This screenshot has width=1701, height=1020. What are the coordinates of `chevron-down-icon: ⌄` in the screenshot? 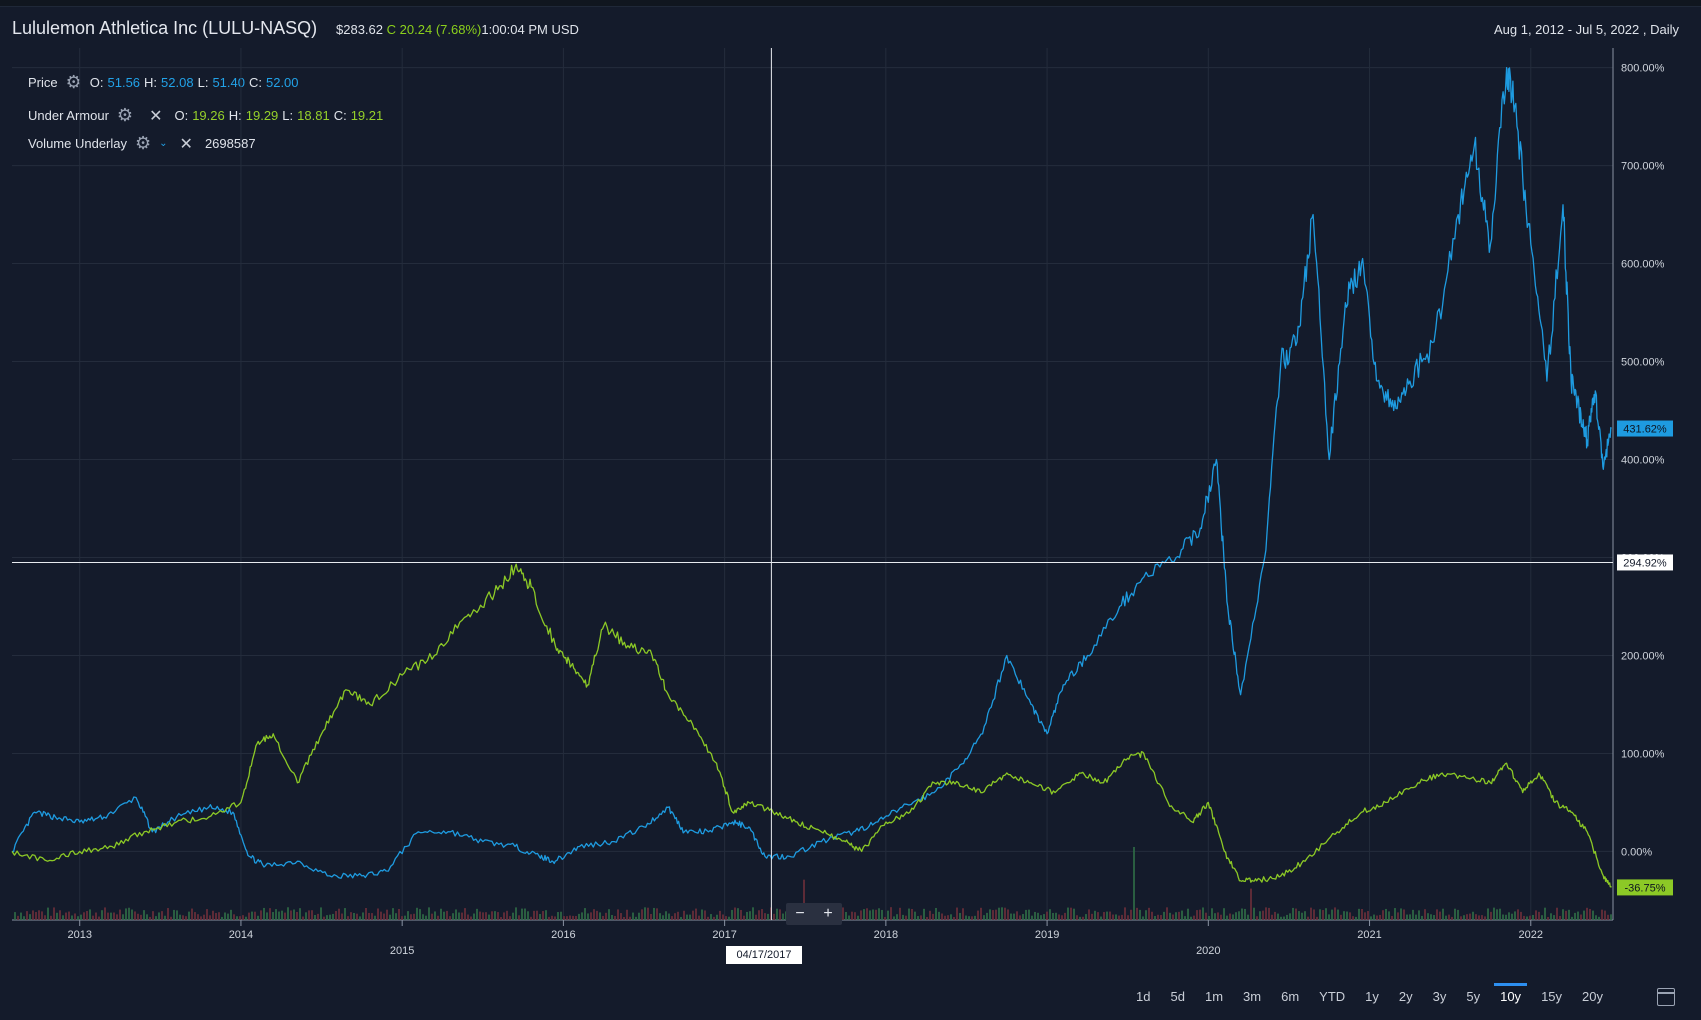 It's located at (163, 143).